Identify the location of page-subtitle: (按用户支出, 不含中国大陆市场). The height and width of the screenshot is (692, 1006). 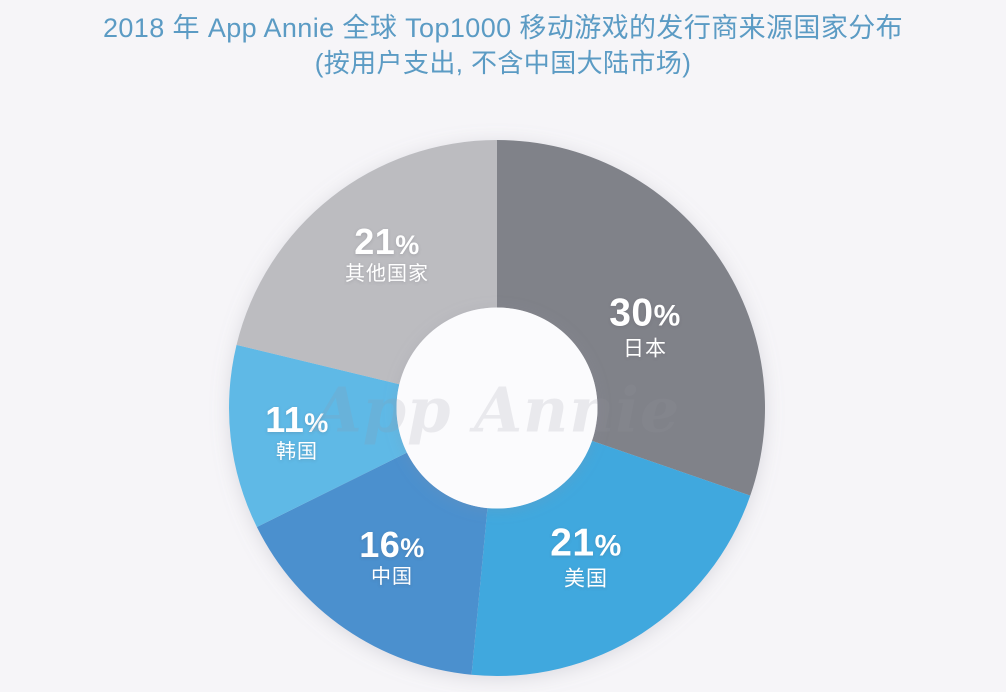
(503, 63).